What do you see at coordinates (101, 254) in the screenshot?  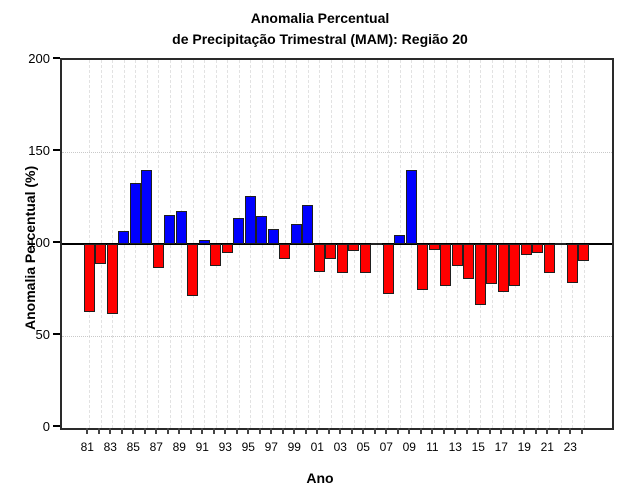 I see `bar-1982` at bounding box center [101, 254].